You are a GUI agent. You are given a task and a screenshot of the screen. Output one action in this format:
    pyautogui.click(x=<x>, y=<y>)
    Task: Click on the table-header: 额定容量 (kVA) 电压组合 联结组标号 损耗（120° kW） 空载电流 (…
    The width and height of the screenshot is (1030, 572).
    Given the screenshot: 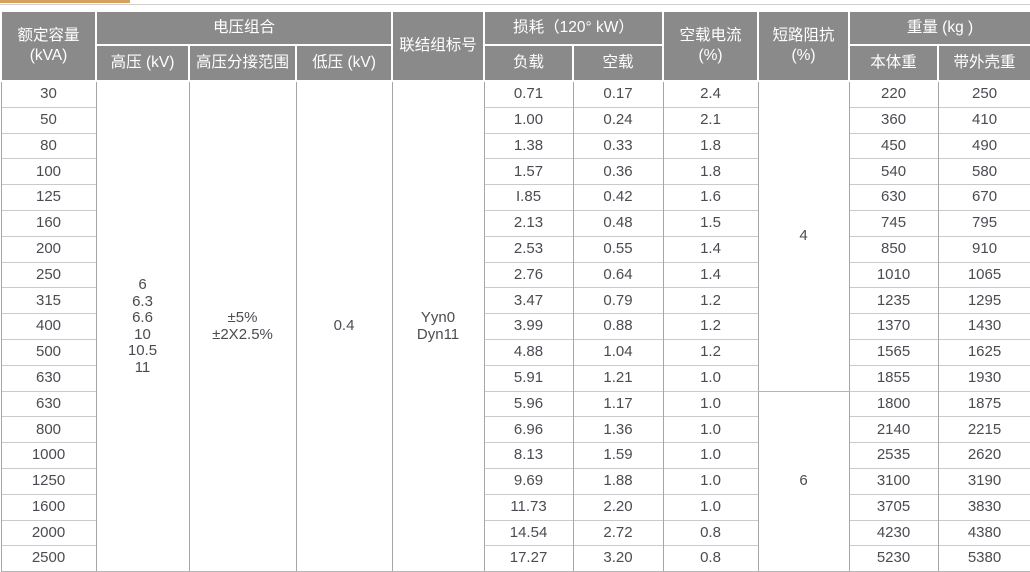 What is the action you would take?
    pyautogui.click(x=515, y=46)
    